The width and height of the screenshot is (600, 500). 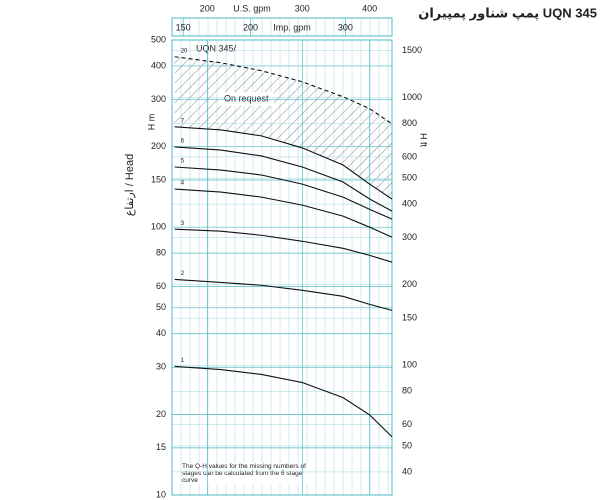 I want to click on y-tick-label: 40, so click(x=161, y=333).